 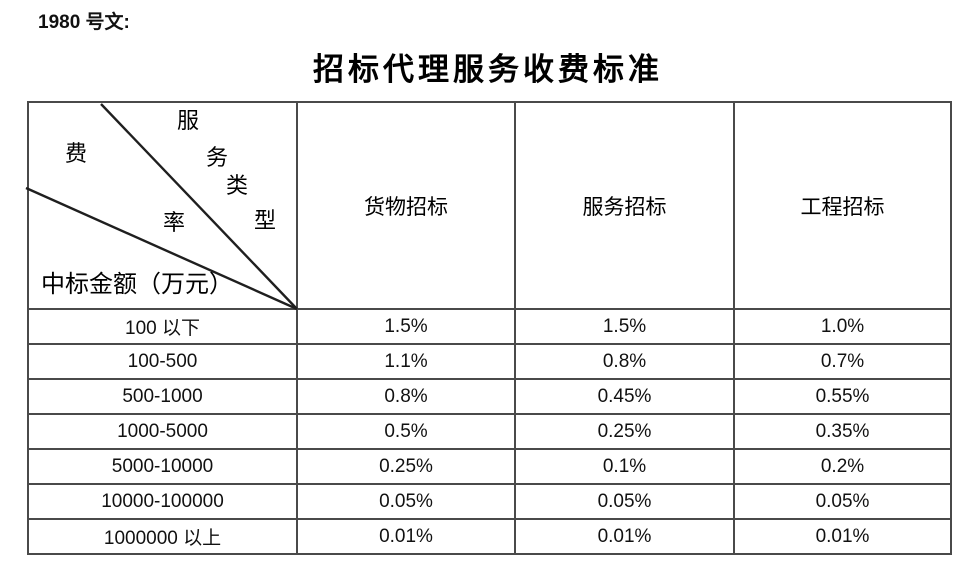 I want to click on table-row: 100-500 1.1% 0.8% 0.7%, so click(x=489, y=361).